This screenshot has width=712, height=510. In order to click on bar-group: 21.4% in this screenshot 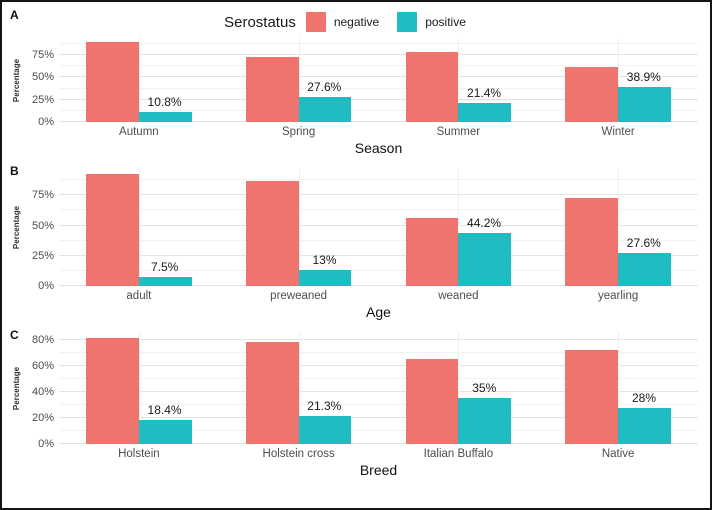, I will do `click(459, 80)`.